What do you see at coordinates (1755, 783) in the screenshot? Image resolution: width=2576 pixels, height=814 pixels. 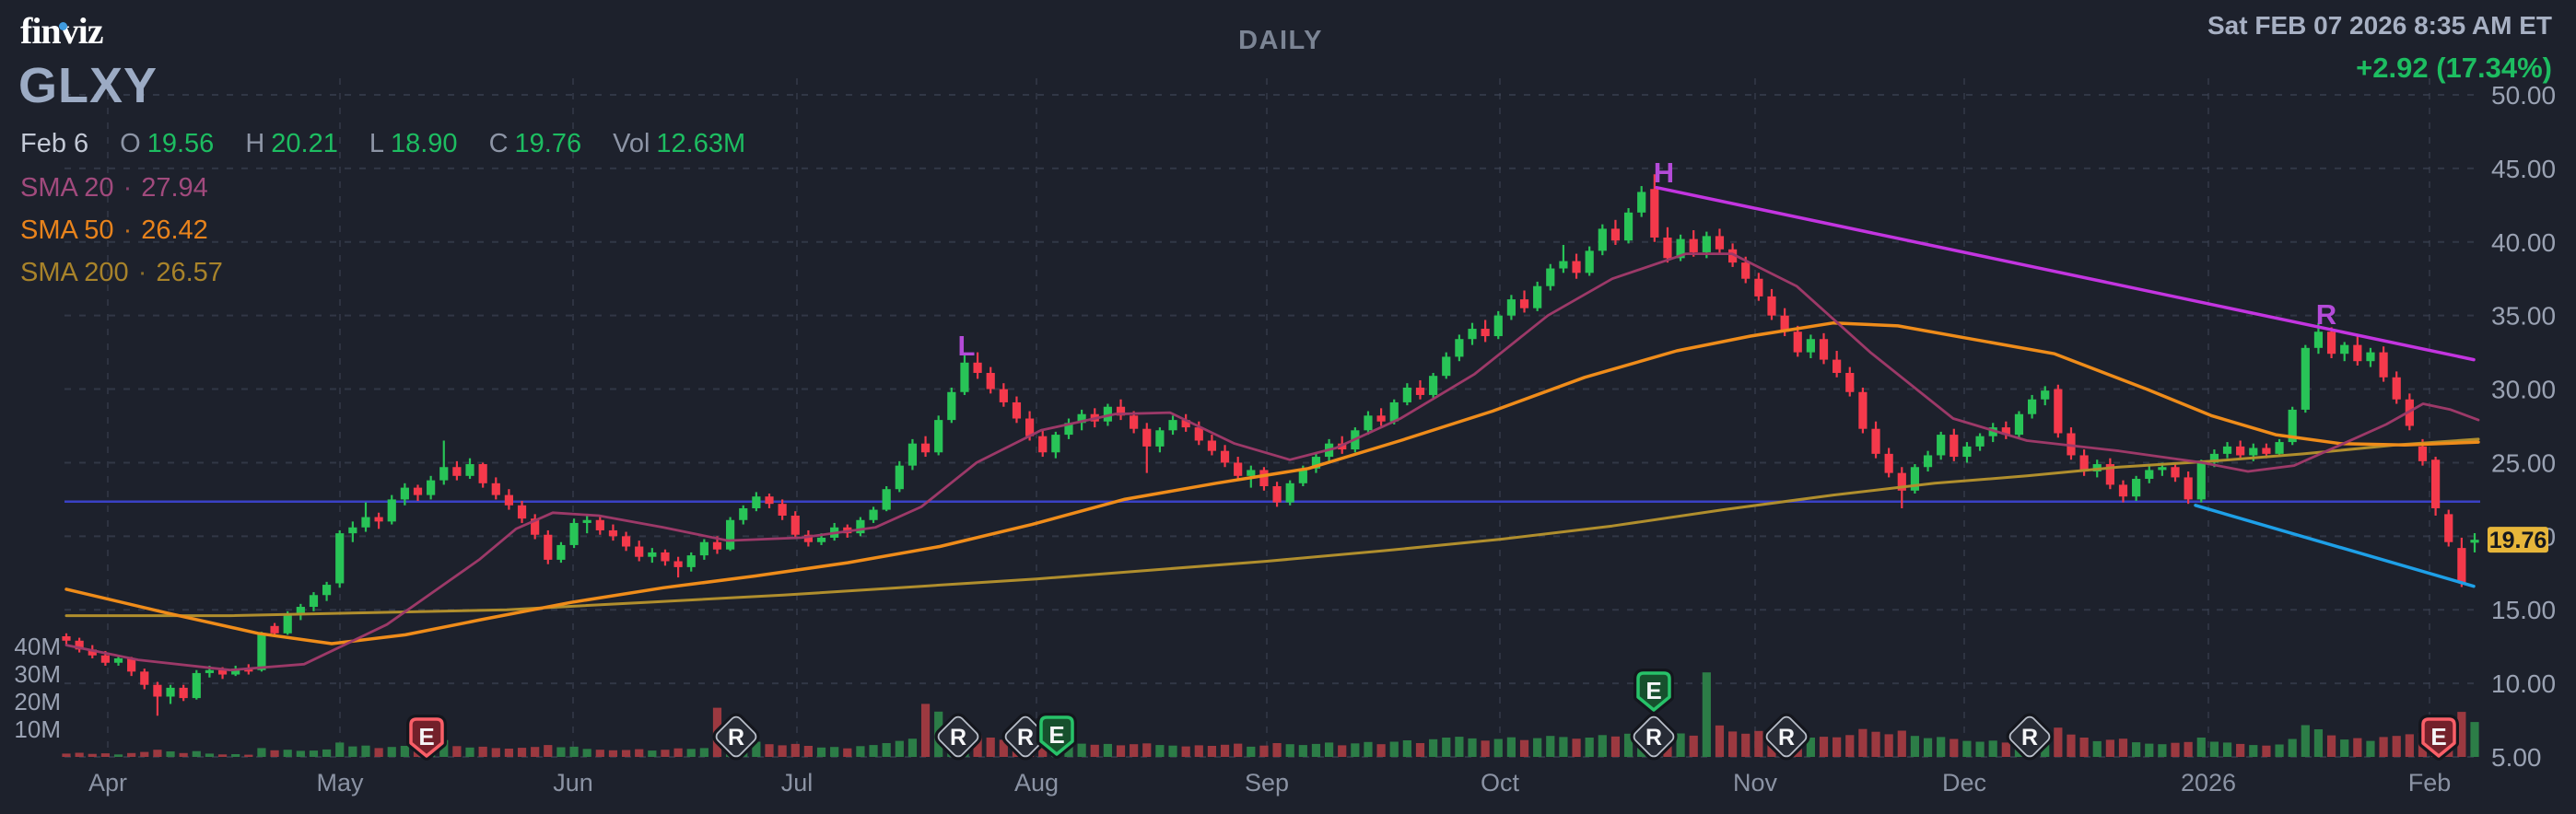 I see `month-label: Nov` at bounding box center [1755, 783].